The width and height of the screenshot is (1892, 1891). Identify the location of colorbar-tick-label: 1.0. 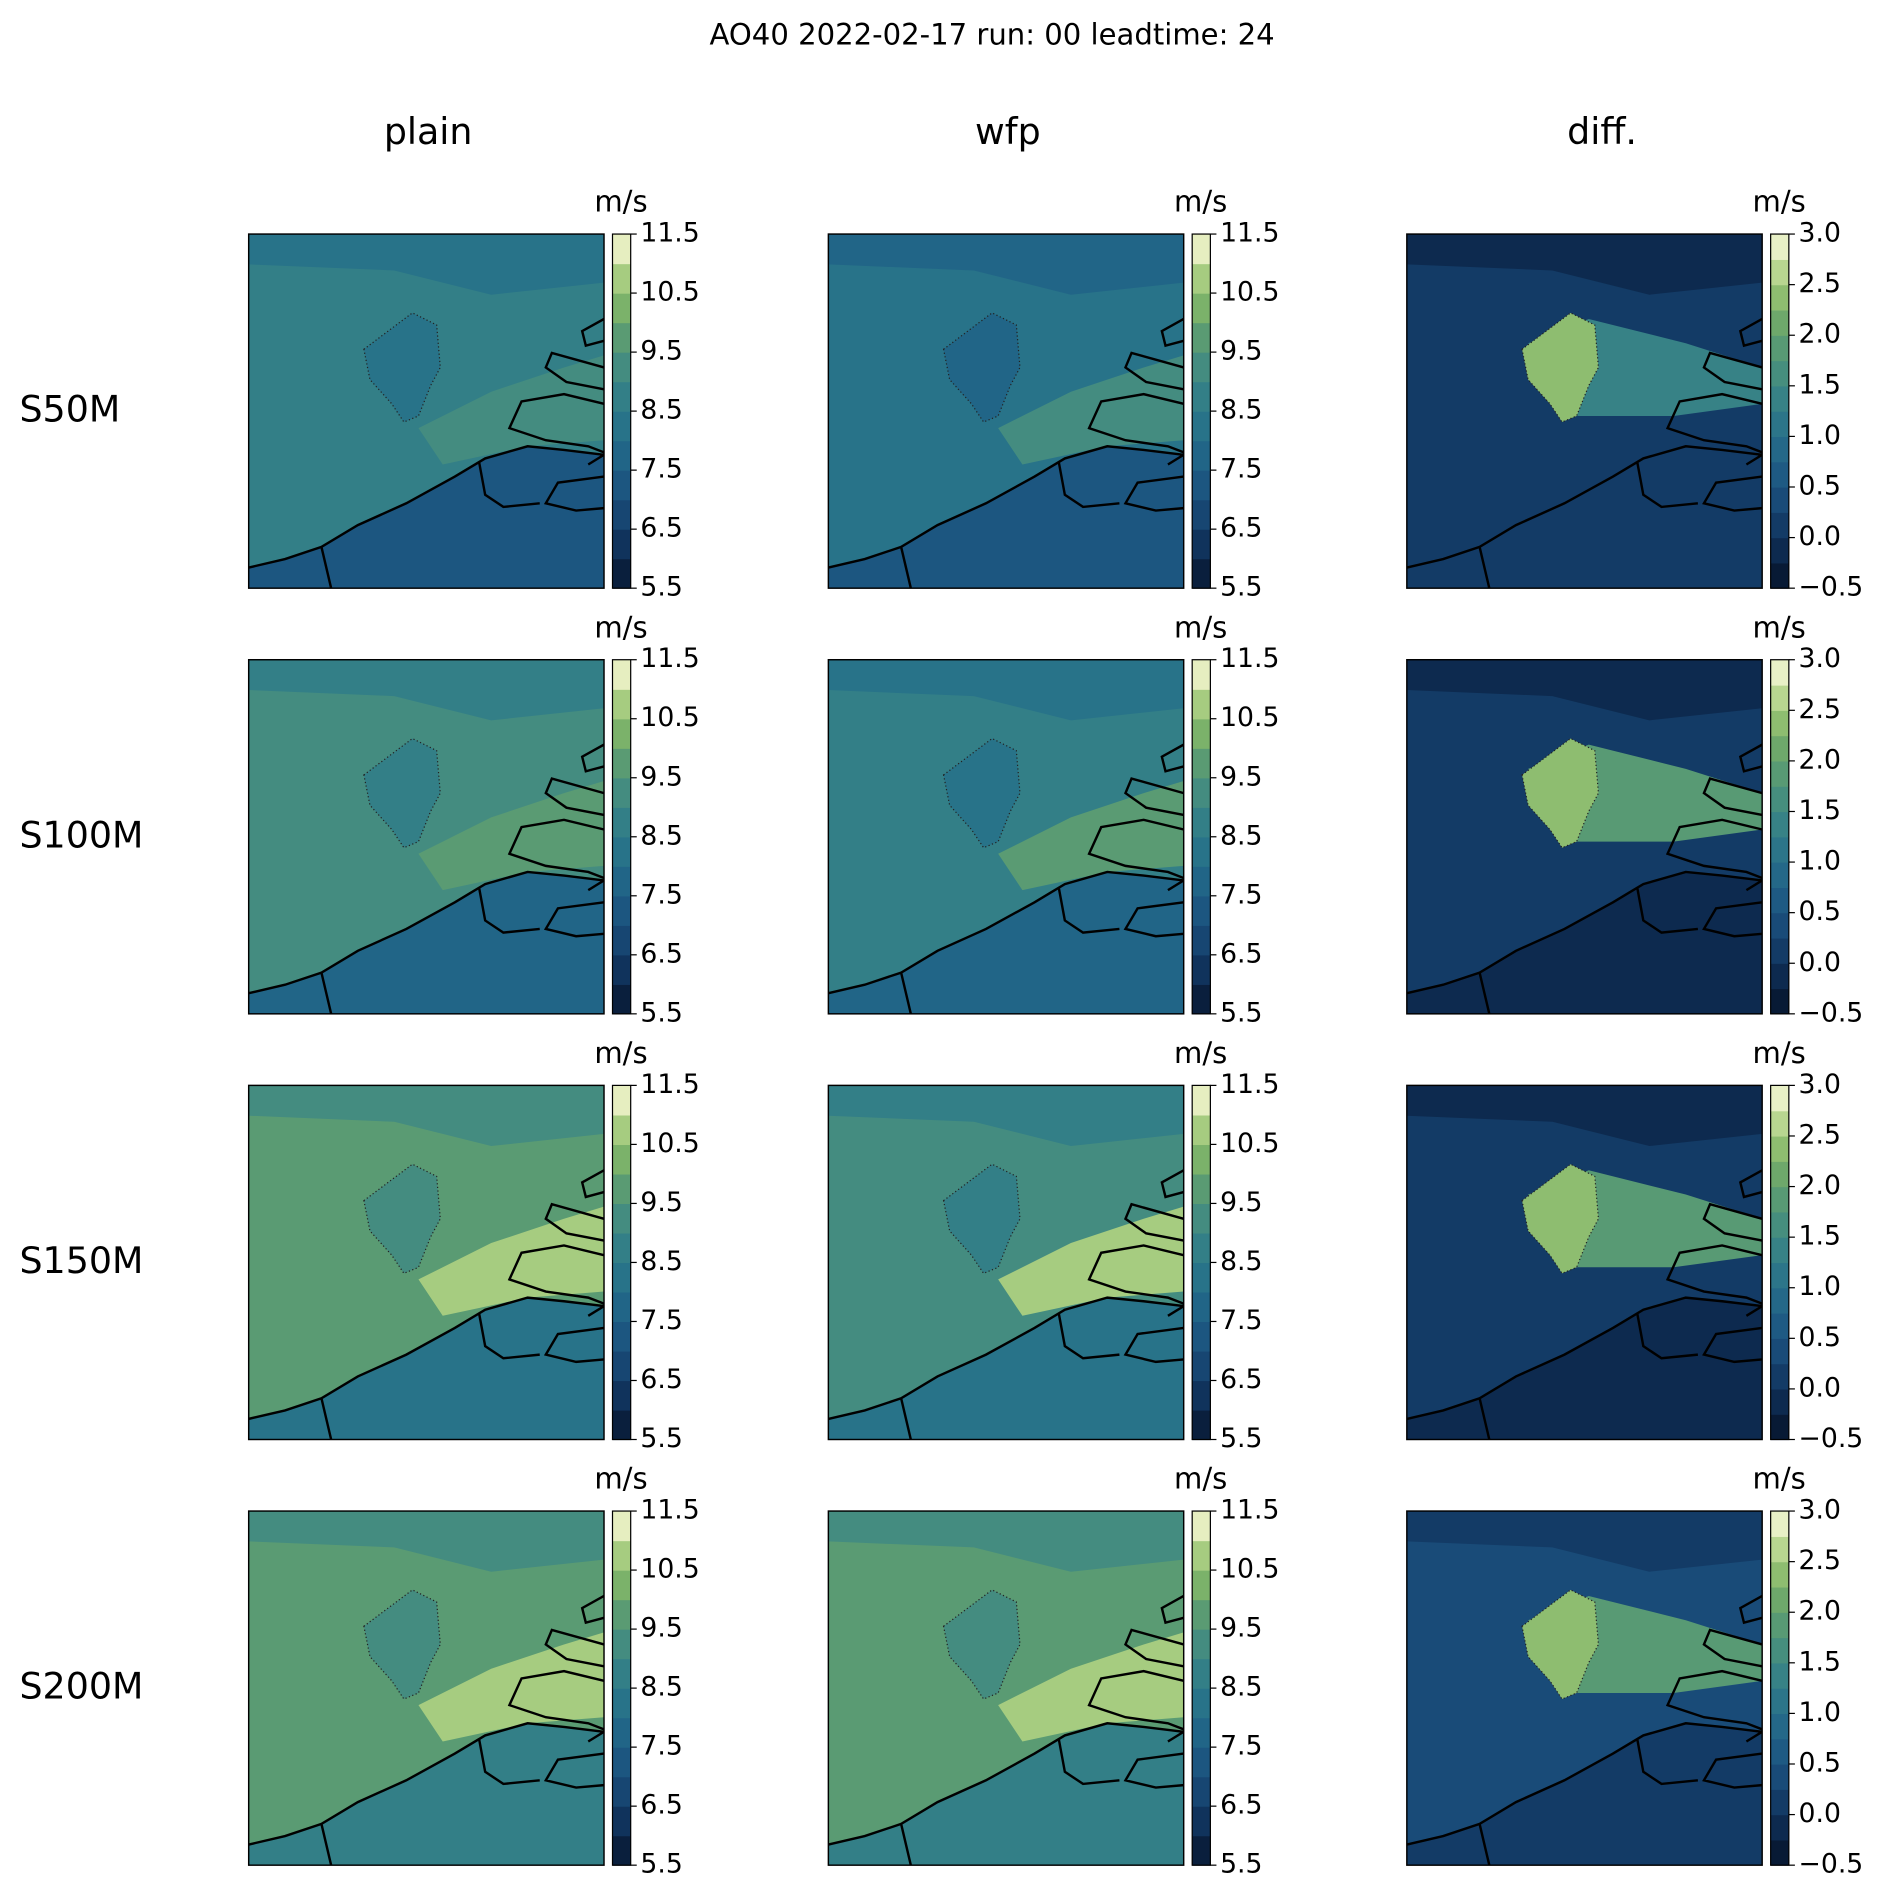
(1820, 861).